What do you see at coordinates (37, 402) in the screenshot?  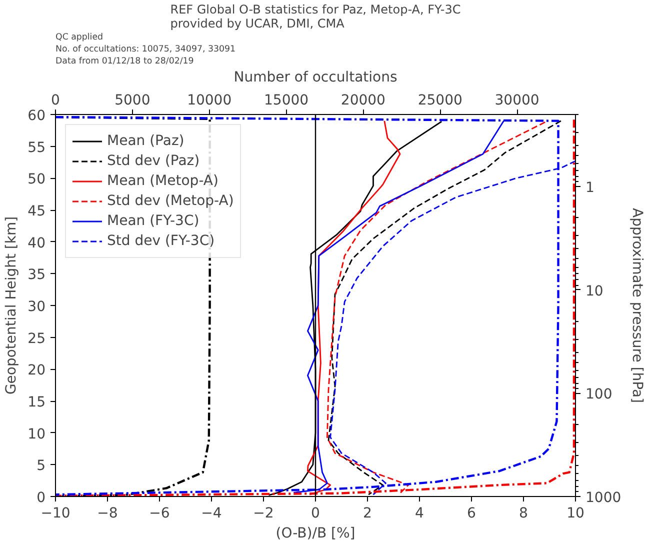 I see `y-tick-label: 15` at bounding box center [37, 402].